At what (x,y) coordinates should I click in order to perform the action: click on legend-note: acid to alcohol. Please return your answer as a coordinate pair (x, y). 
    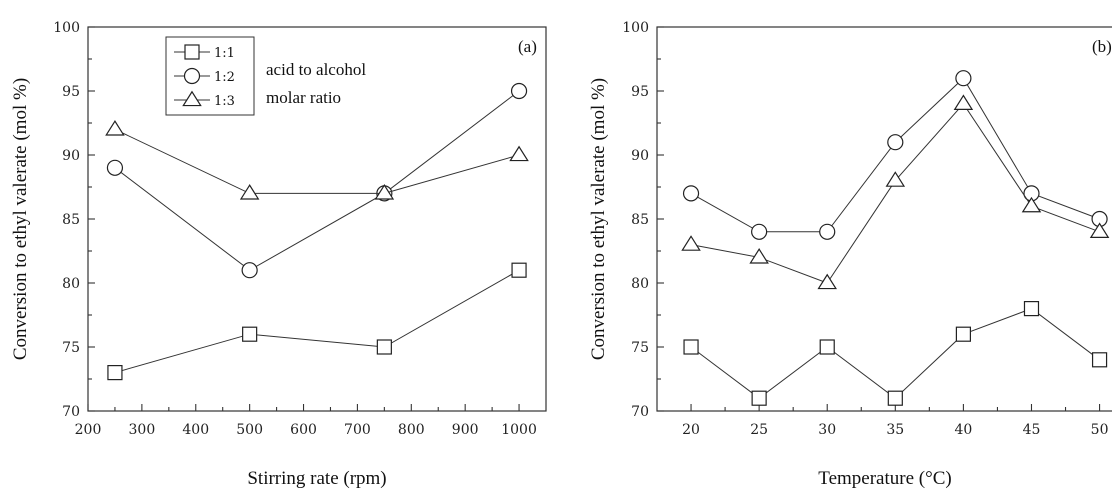
    Looking at the image, I should click on (316, 69).